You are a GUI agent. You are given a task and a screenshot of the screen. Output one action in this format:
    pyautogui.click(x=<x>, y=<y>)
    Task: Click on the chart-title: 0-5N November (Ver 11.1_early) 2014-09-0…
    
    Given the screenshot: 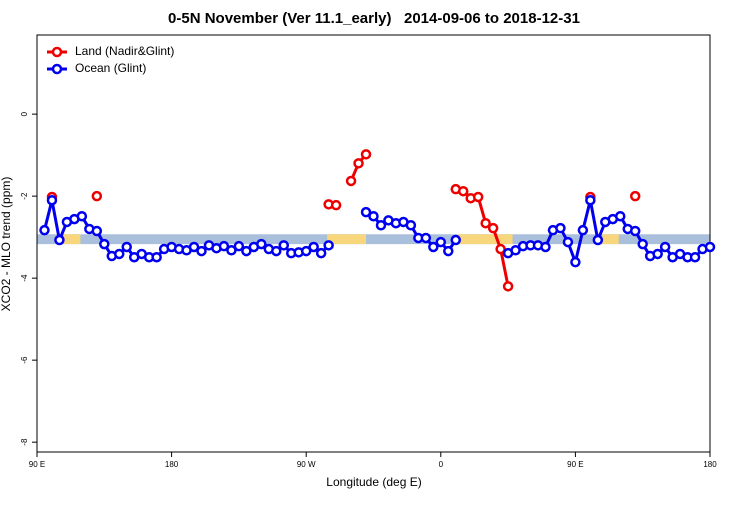 What is the action you would take?
    pyautogui.click(x=374, y=18)
    